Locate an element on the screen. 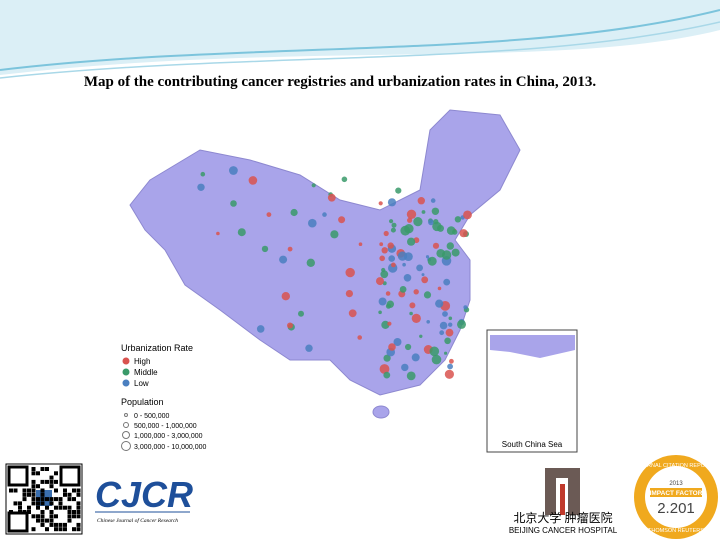  swoosh-line is located at coordinates (360, 40).